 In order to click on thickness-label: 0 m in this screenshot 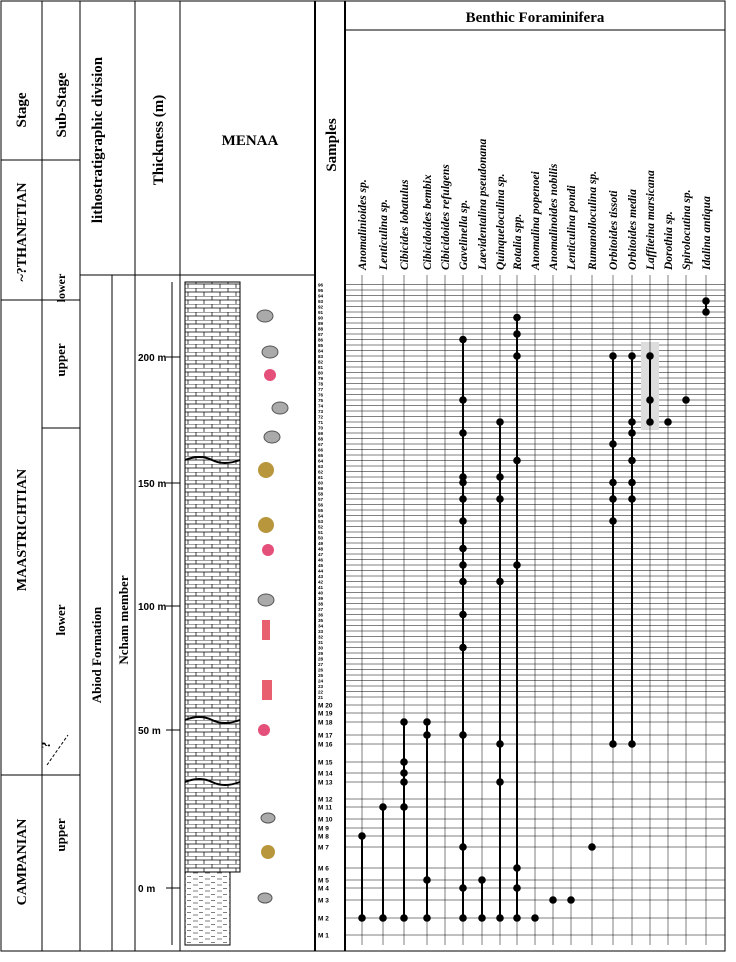, I will do `click(146, 889)`.